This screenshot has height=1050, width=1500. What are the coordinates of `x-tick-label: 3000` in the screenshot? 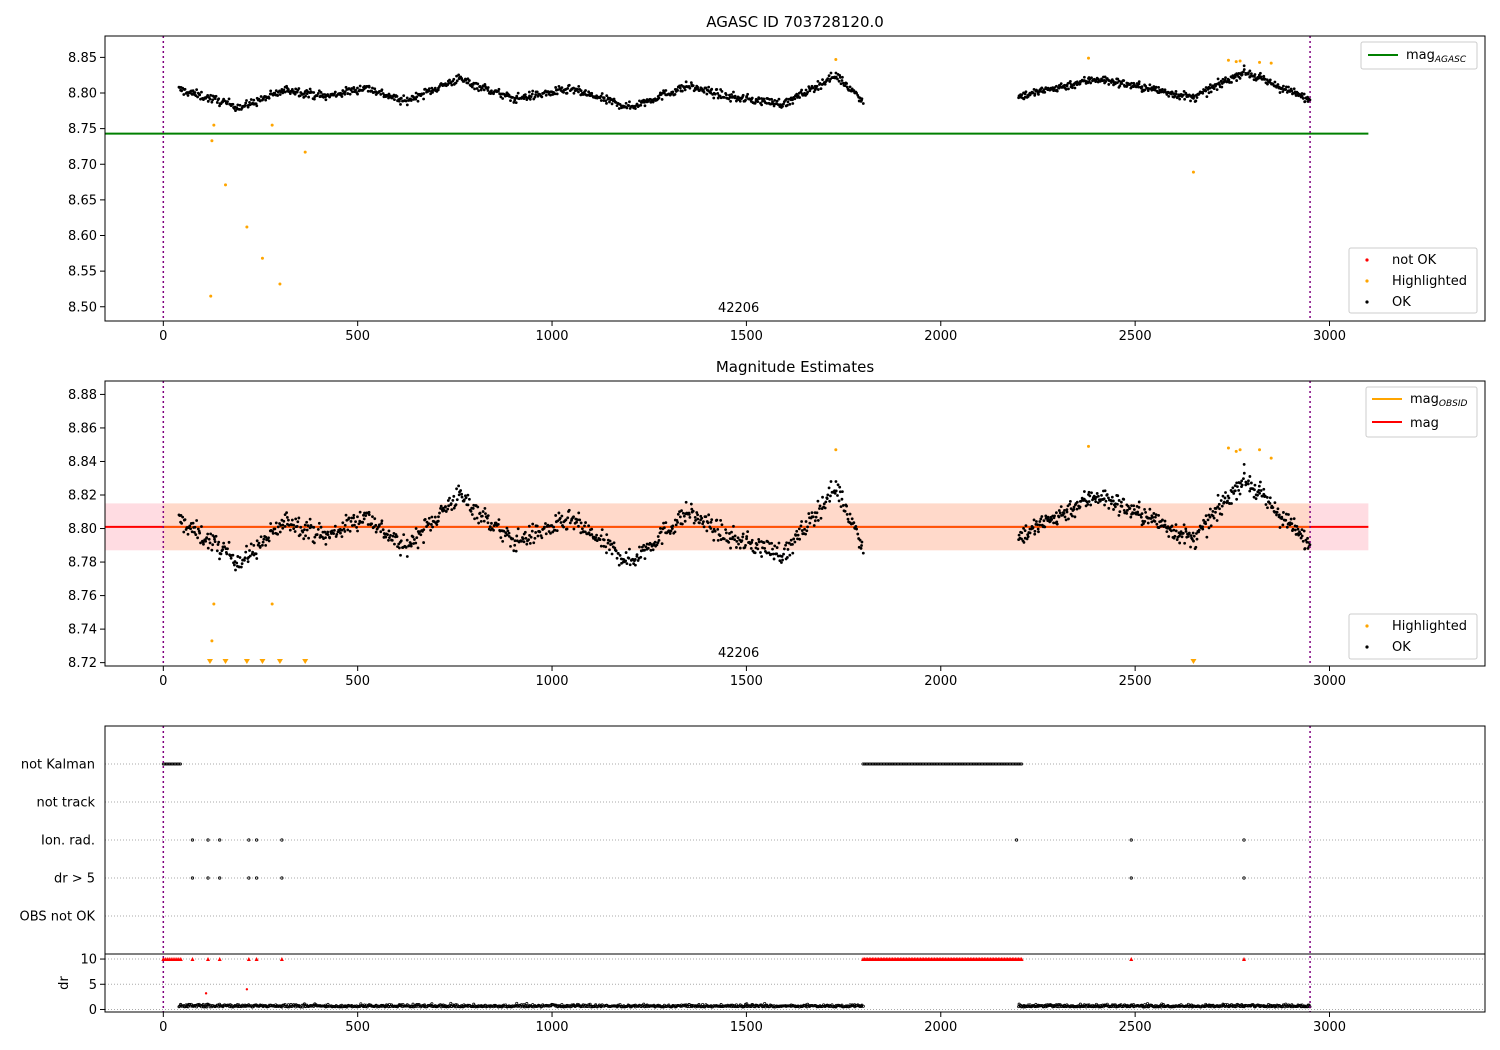 It's located at (1329, 1027).